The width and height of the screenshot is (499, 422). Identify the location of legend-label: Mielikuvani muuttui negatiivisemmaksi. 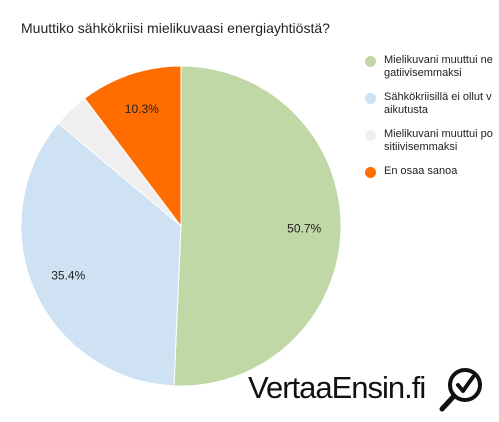
(438, 66).